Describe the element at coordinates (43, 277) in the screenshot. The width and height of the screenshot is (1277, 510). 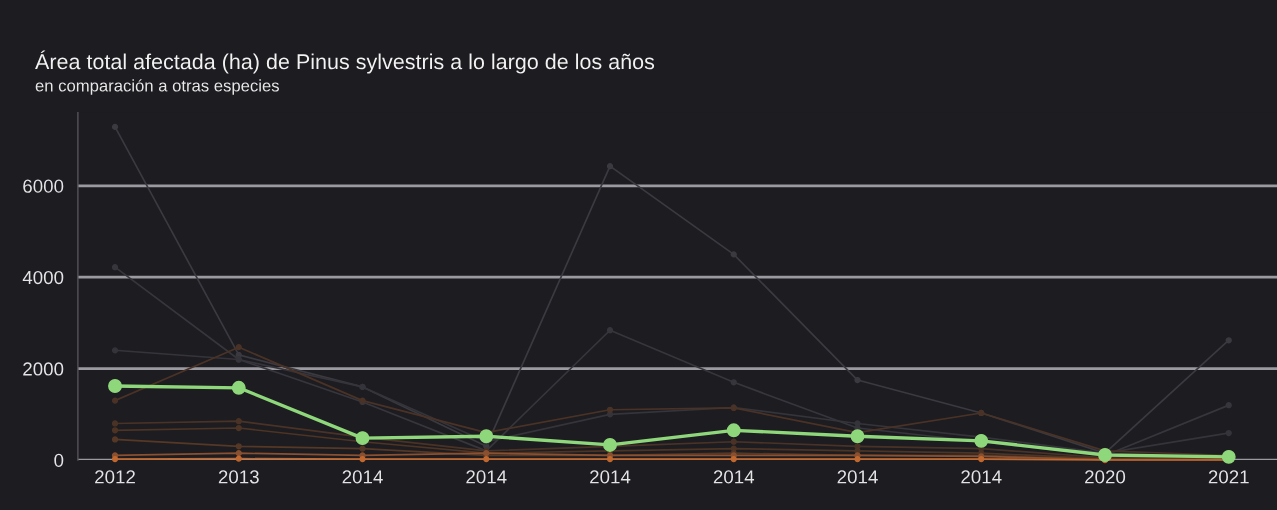
I see `y-tick-label: 4000` at that location.